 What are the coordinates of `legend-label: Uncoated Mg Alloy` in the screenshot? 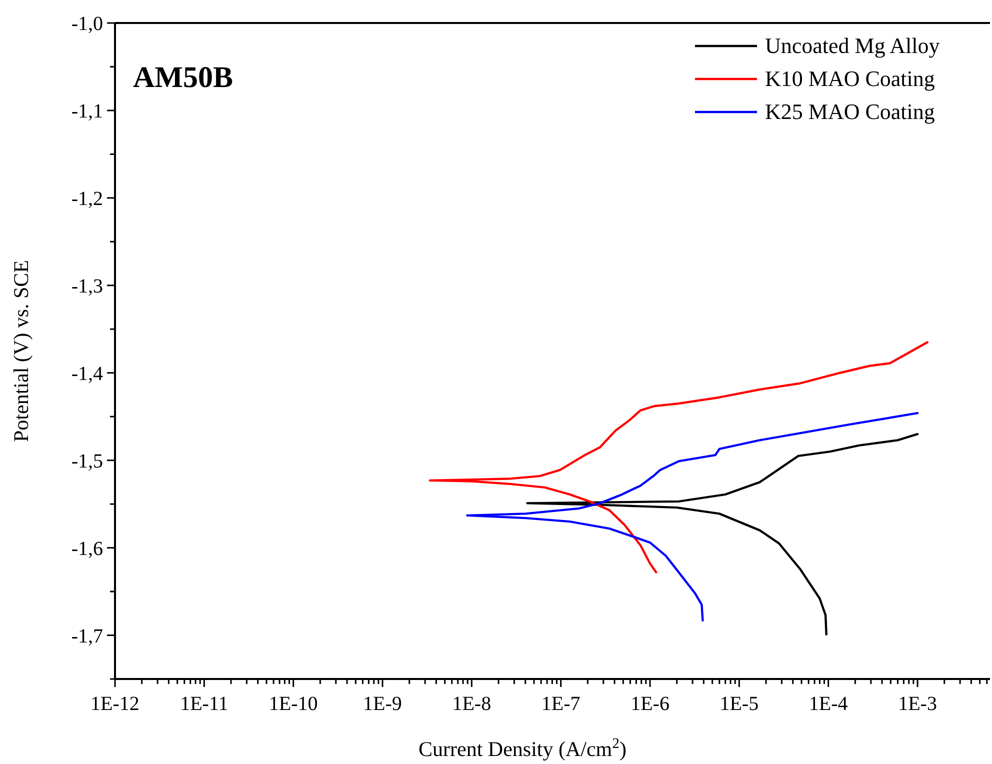 It's located at (852, 45).